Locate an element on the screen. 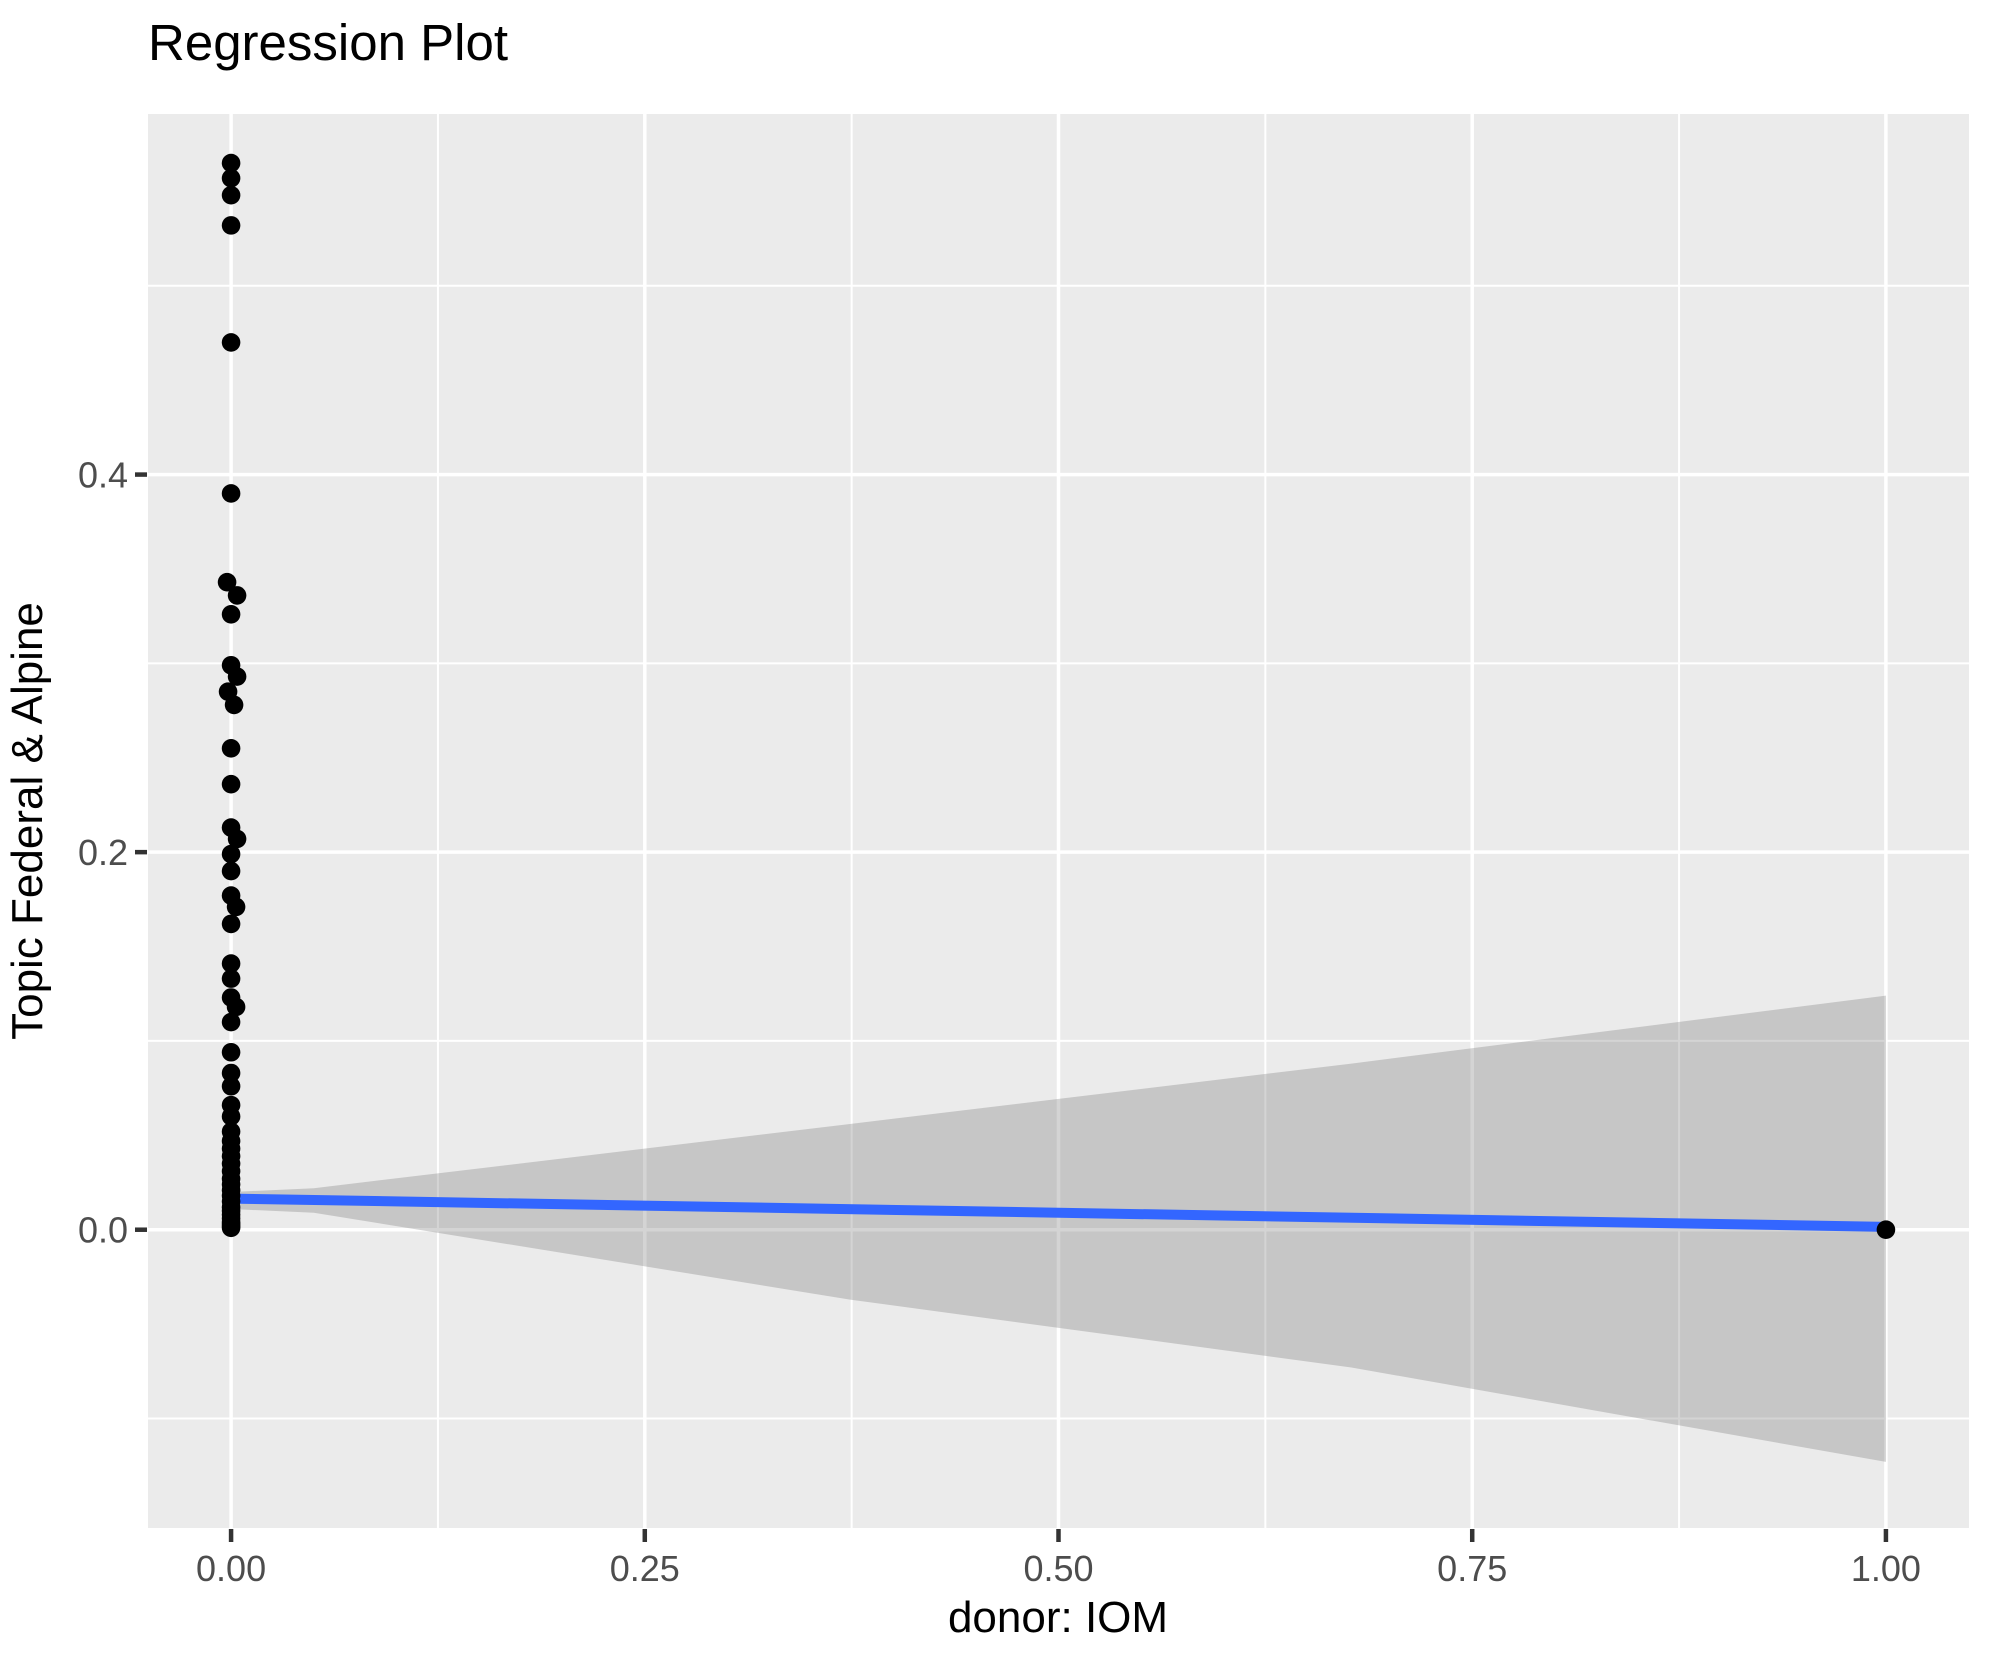  x-tick-label: 0.25 is located at coordinates (645, 1568).